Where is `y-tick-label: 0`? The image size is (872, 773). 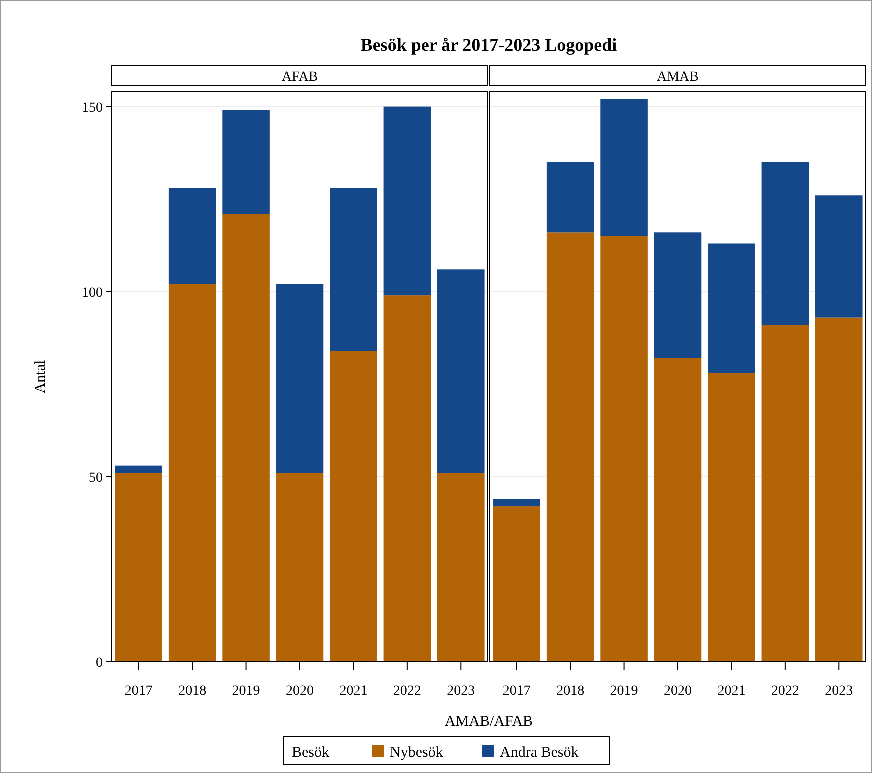 y-tick-label: 0 is located at coordinates (99, 663).